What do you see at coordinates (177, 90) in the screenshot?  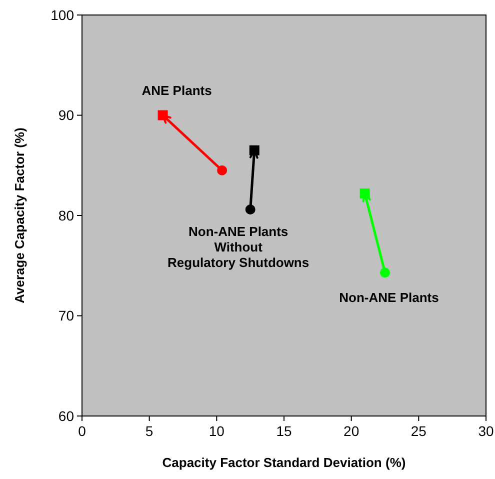 I see `text: ANE Plants` at bounding box center [177, 90].